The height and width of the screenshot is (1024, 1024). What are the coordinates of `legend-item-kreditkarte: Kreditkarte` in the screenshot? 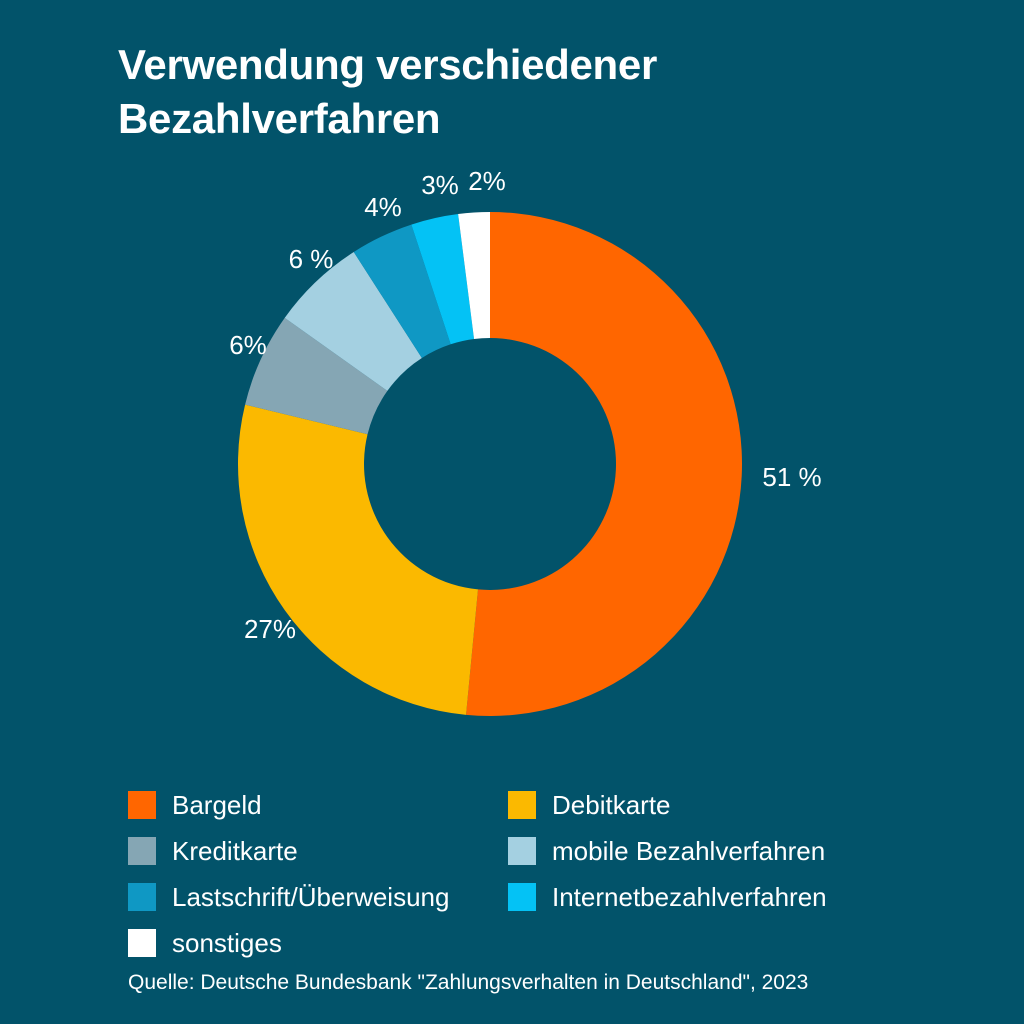 It's located at (318, 851).